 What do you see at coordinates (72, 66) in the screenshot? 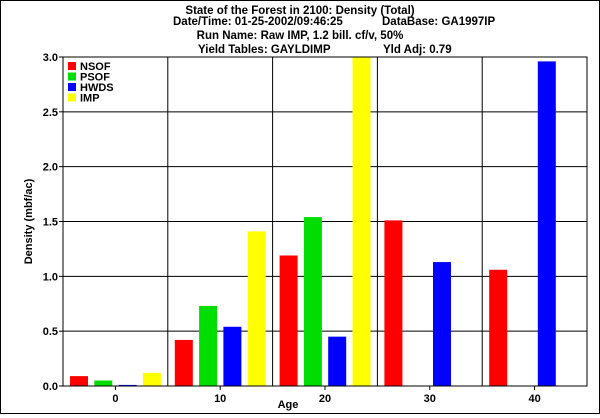
I see `legend-swatch-nsof` at bounding box center [72, 66].